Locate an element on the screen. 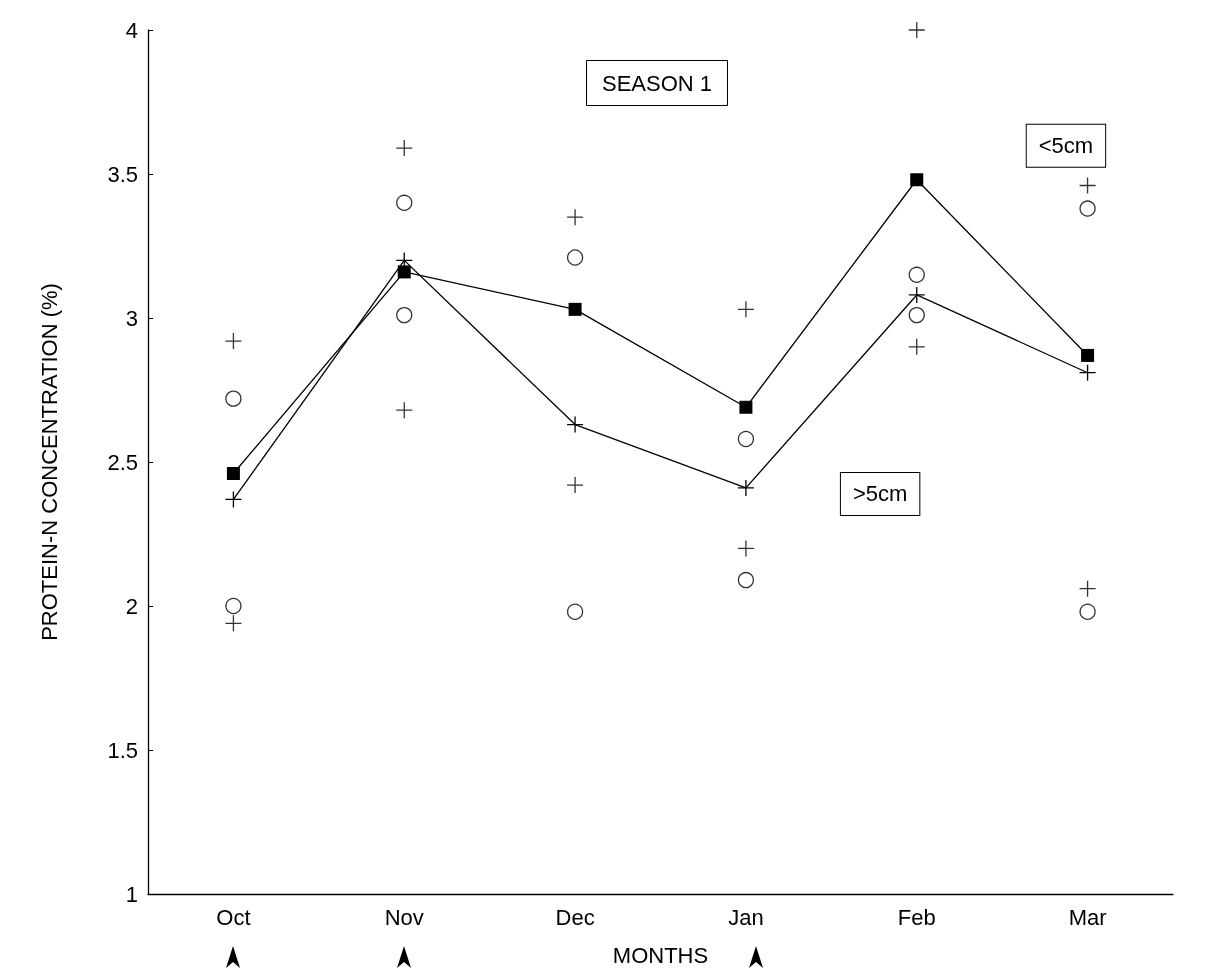 This screenshot has width=1211, height=980. x-tick-label: Dec is located at coordinates (575, 917).